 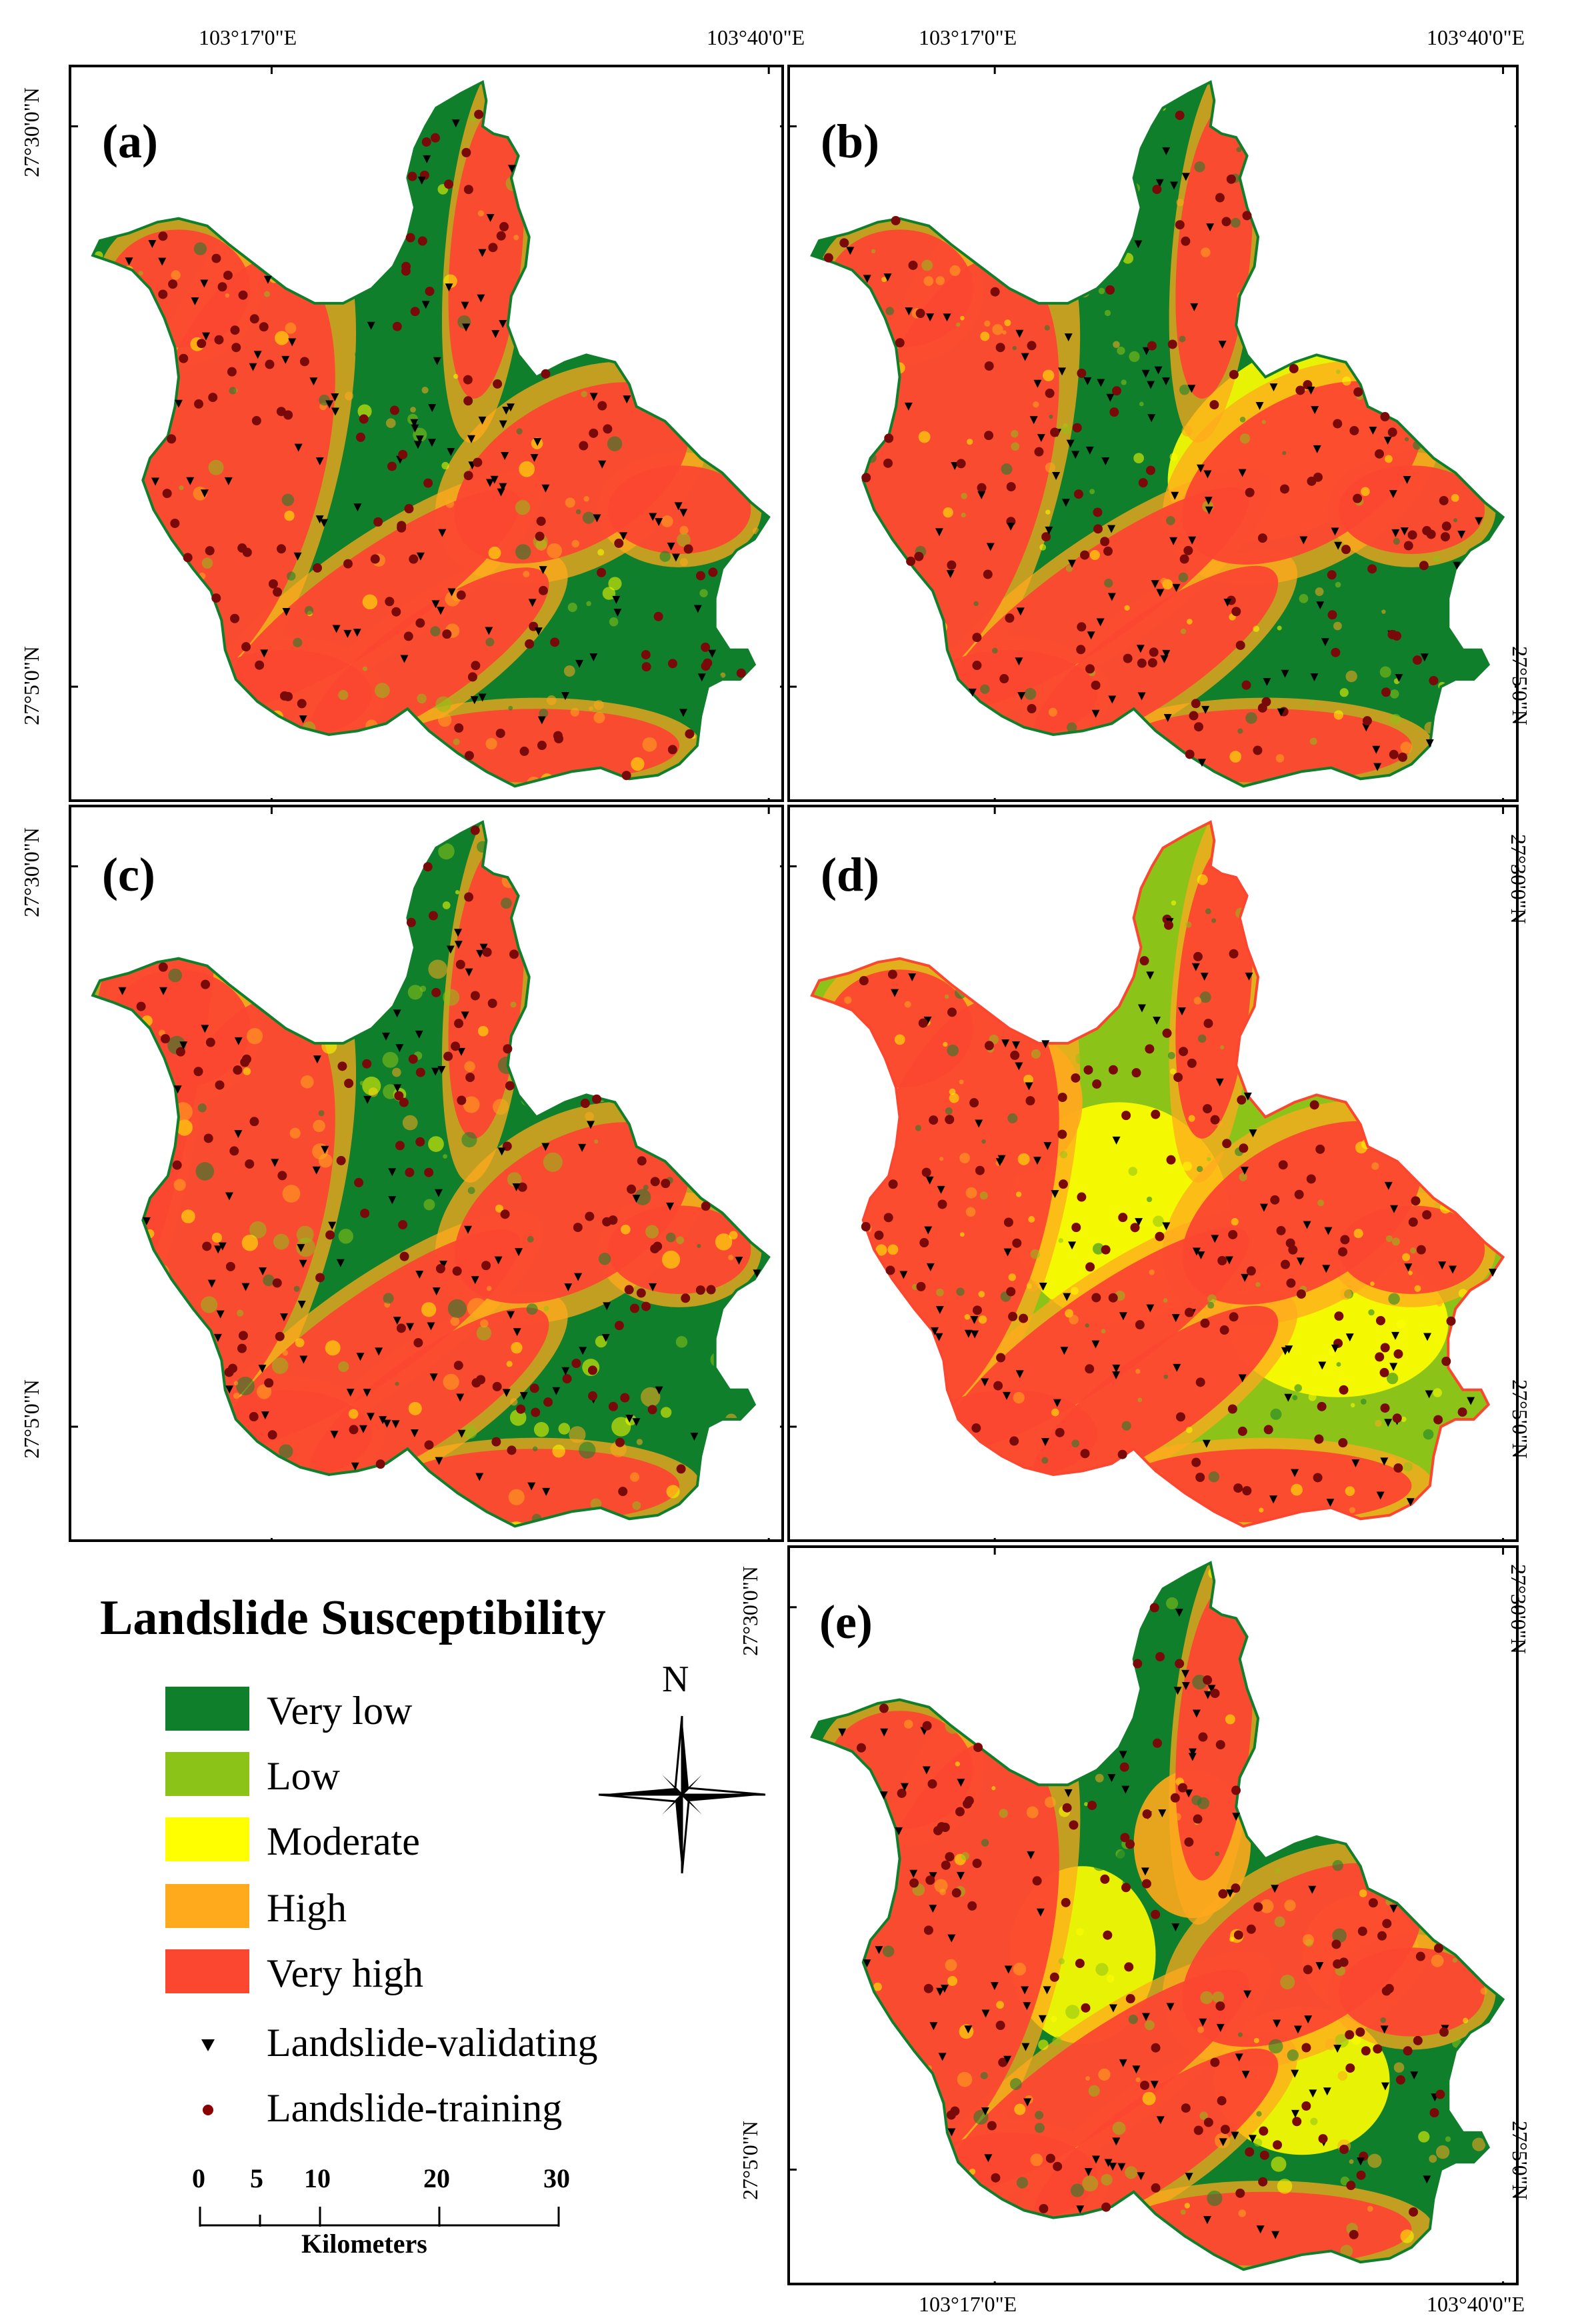 I want to click on map-panel-e: (e), so click(x=1153, y=1915).